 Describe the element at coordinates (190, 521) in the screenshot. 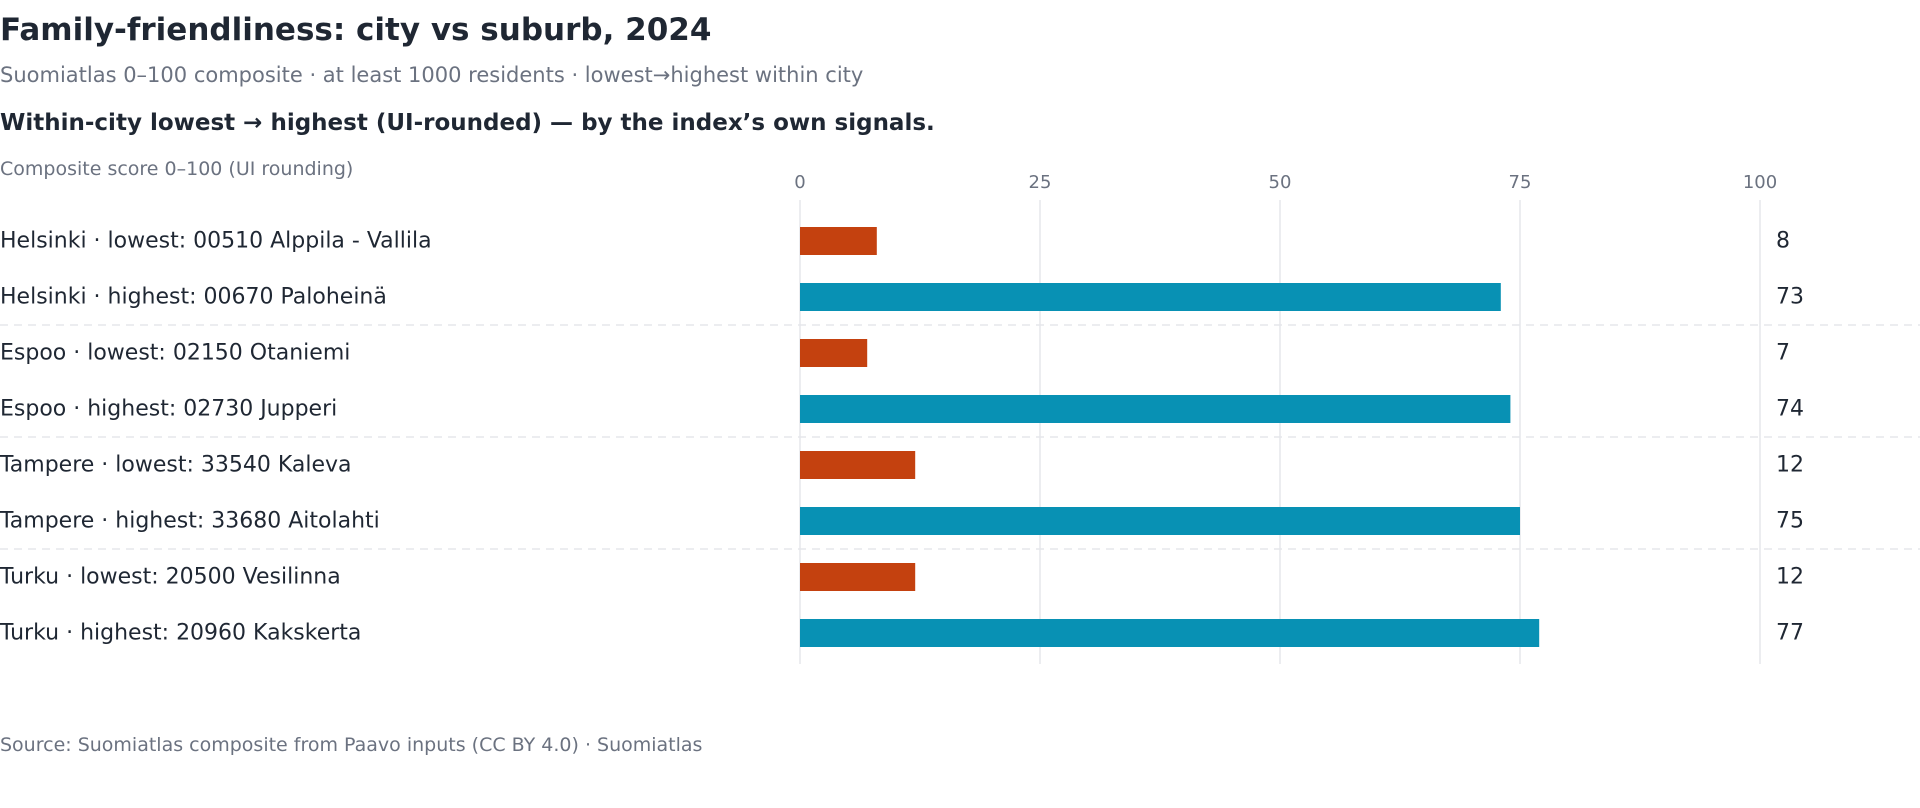

I see `category-label: Tampere · highest: 33680 Aitolahti` at that location.